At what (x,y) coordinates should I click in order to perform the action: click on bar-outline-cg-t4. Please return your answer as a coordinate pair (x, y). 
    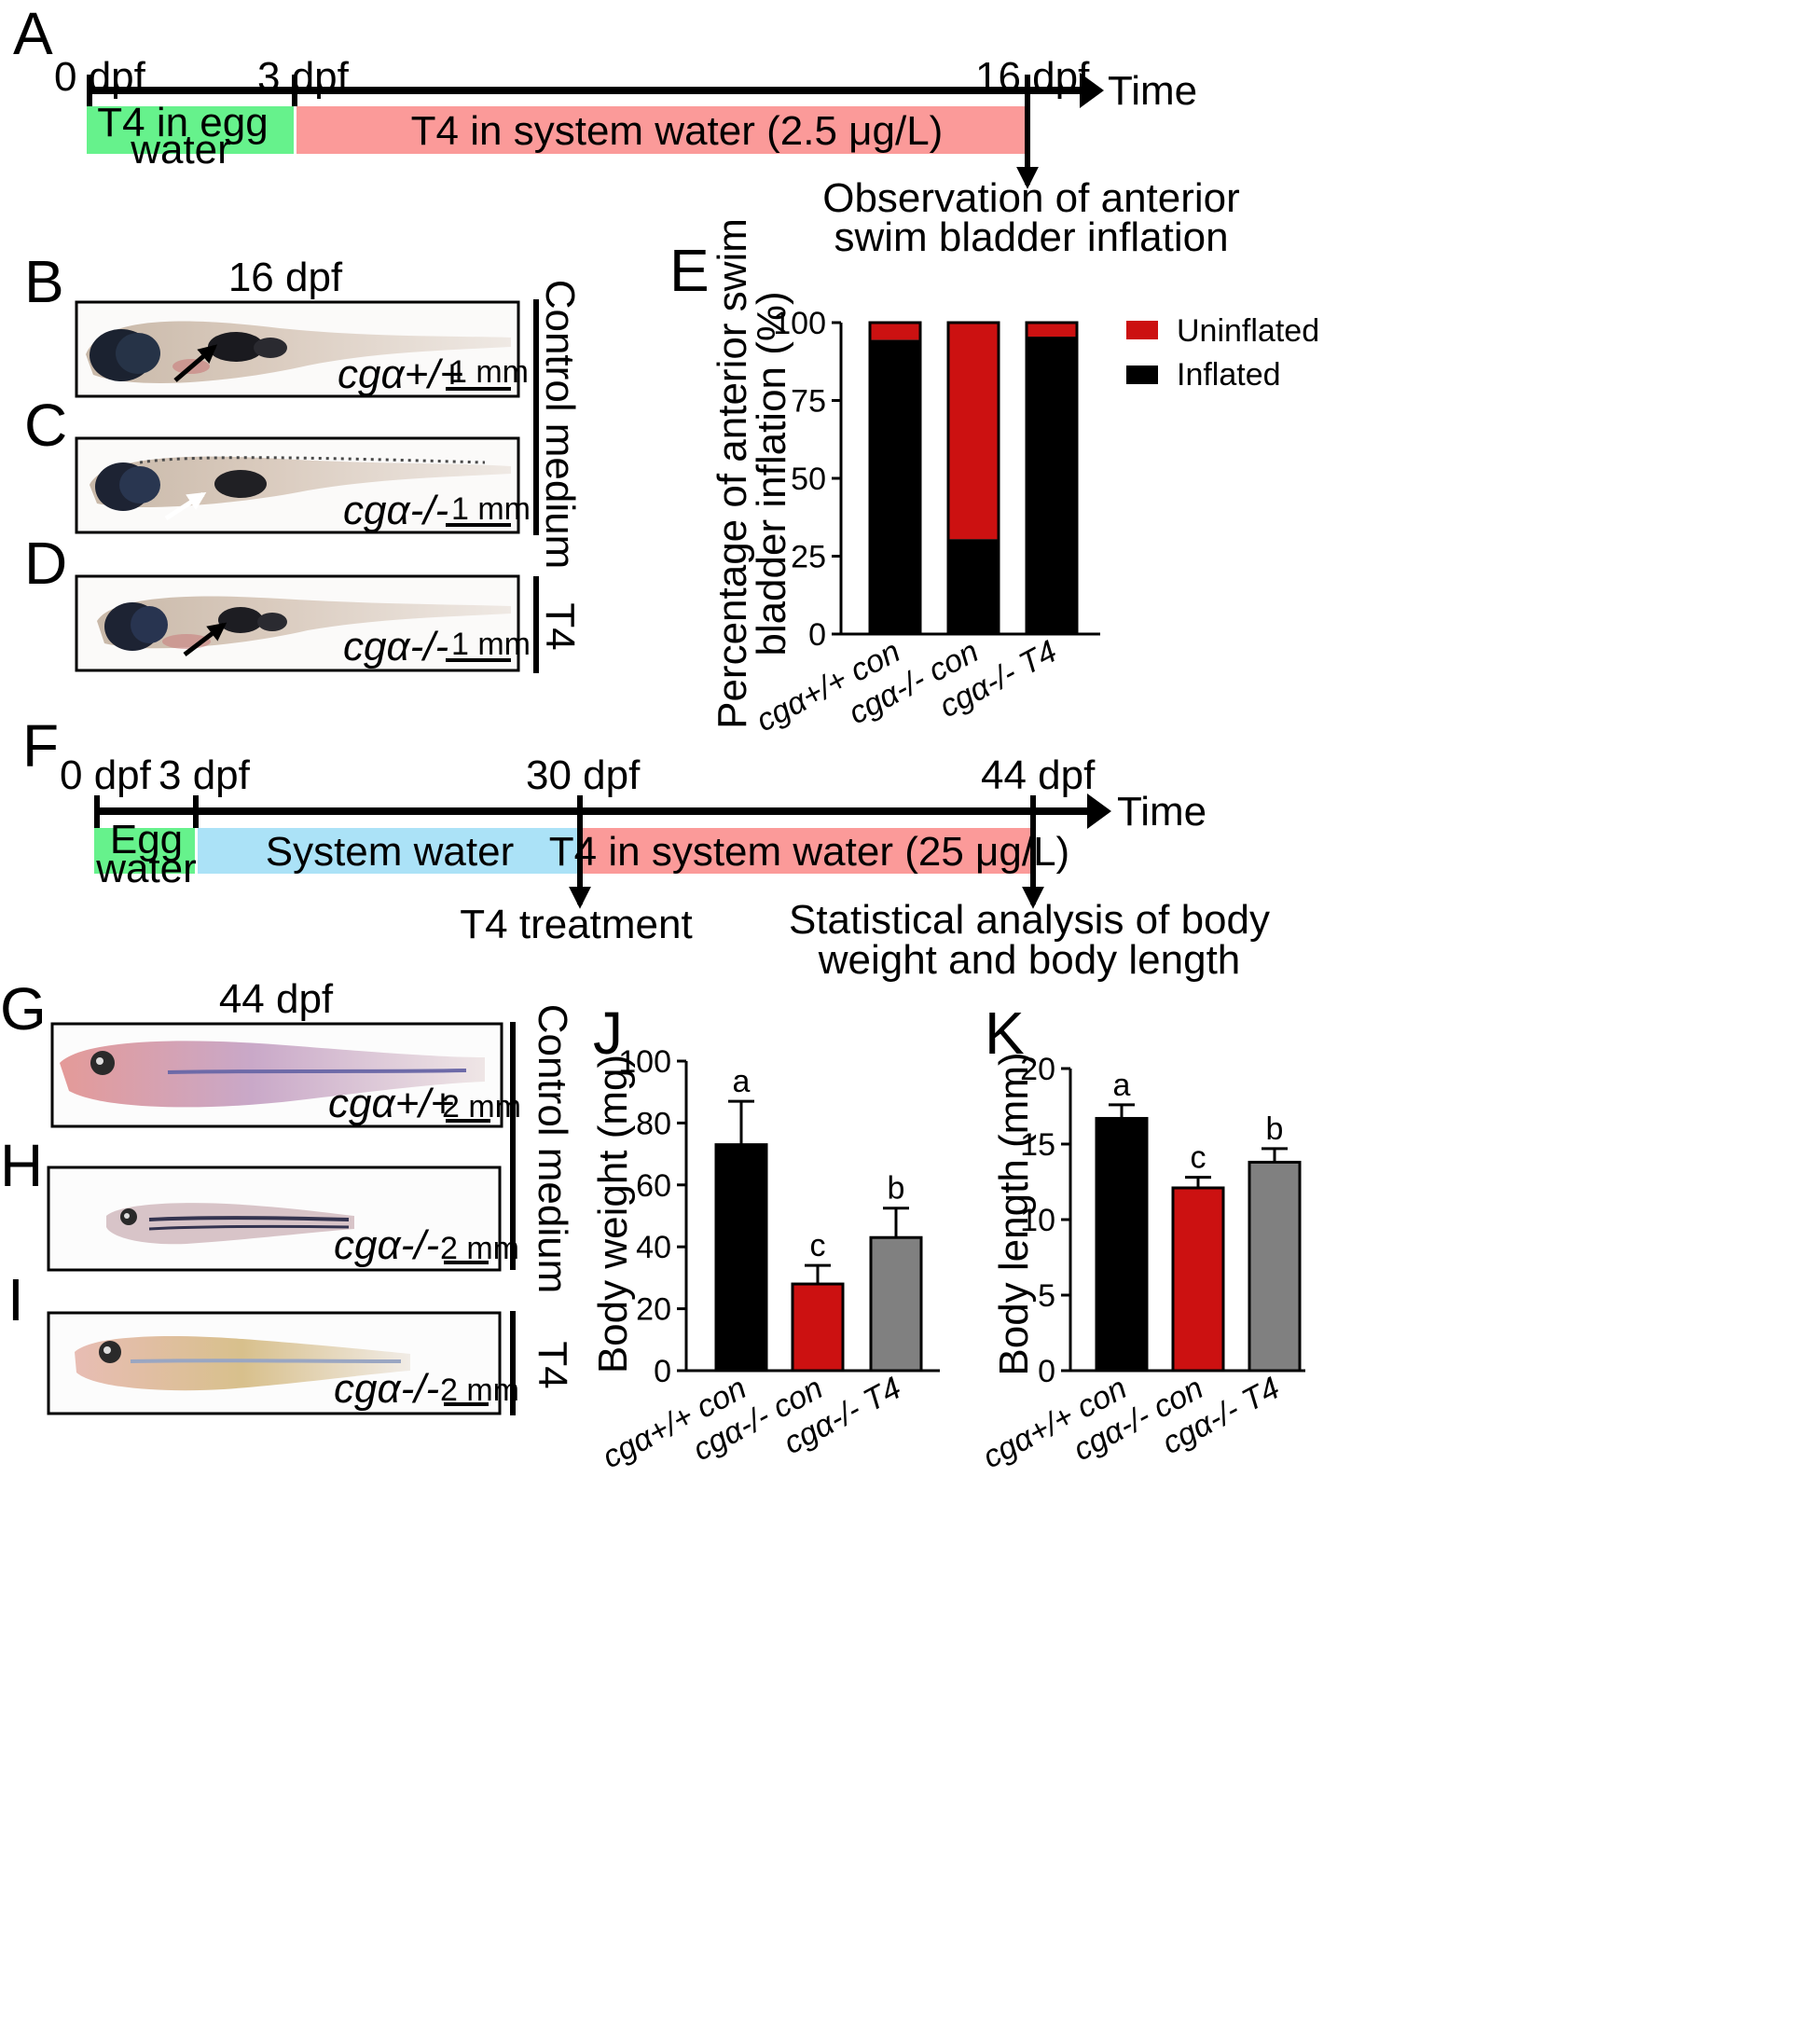
    Looking at the image, I should click on (1052, 479).